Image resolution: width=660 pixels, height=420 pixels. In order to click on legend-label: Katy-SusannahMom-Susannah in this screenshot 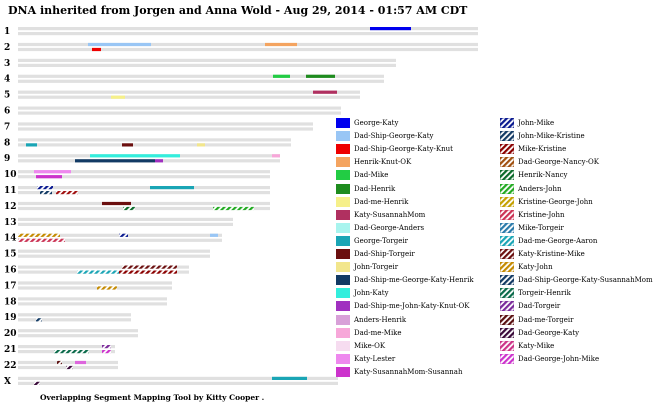, I will do `click(408, 371)`.